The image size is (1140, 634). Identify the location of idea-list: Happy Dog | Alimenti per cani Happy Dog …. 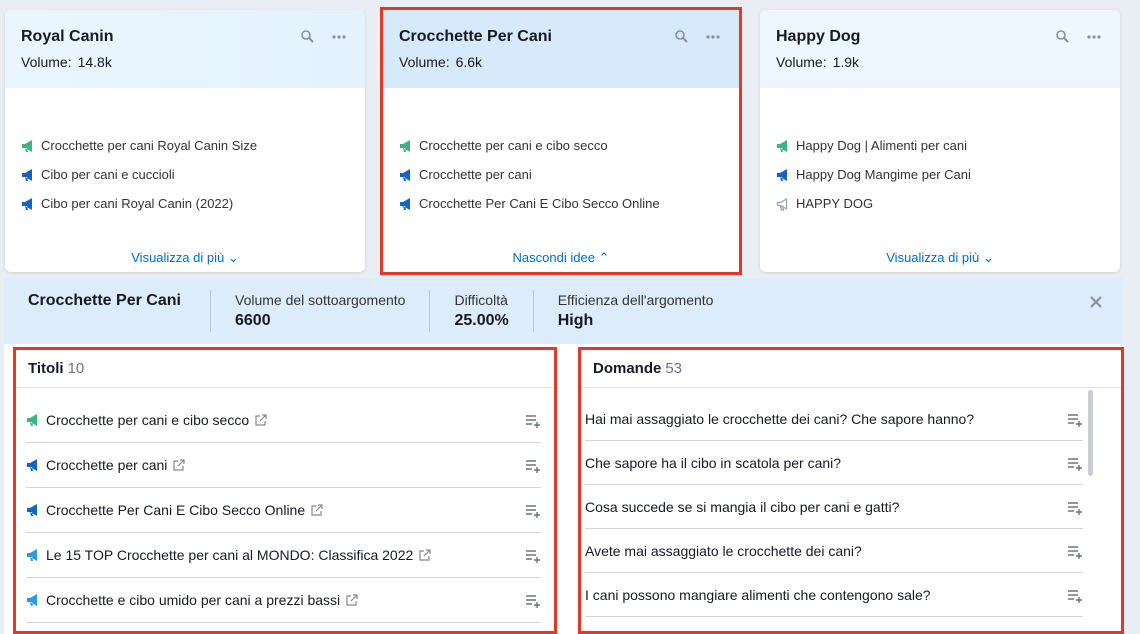
(943, 174).